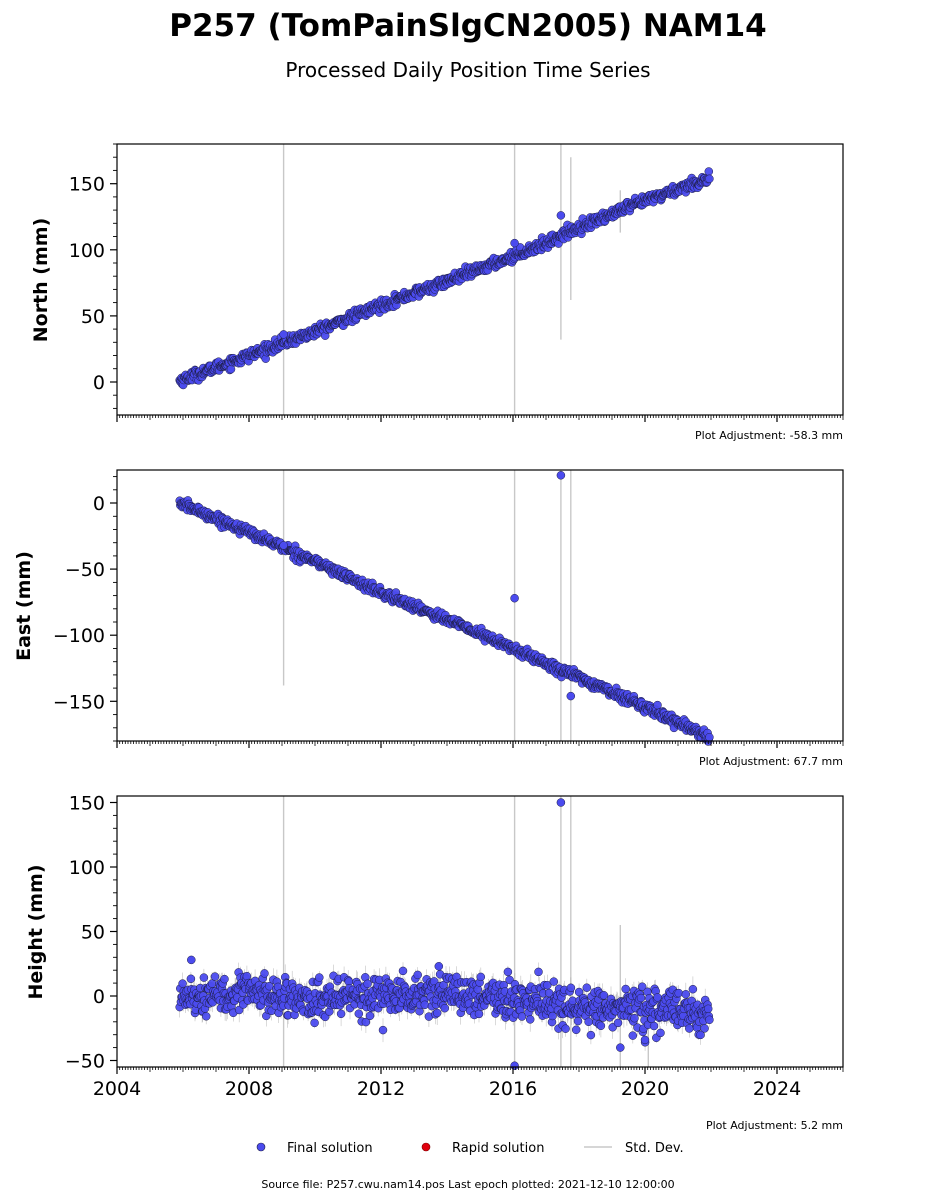  What do you see at coordinates (87, 868) in the screenshot?
I see `y-tick-label: 100` at bounding box center [87, 868].